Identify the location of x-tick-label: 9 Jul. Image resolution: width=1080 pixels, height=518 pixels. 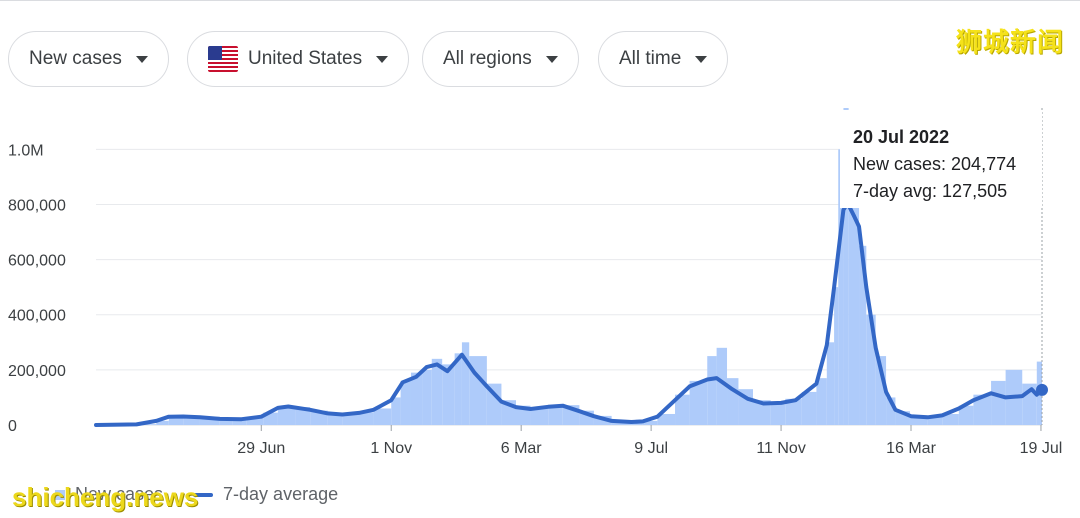
(651, 448).